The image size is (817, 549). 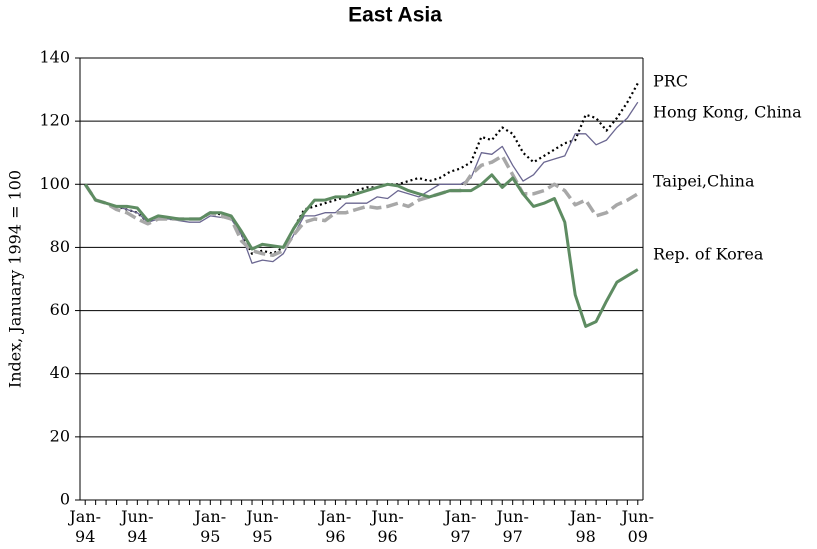 What do you see at coordinates (637, 526) in the screenshot?
I see `x-tick-label: Jun-09` at bounding box center [637, 526].